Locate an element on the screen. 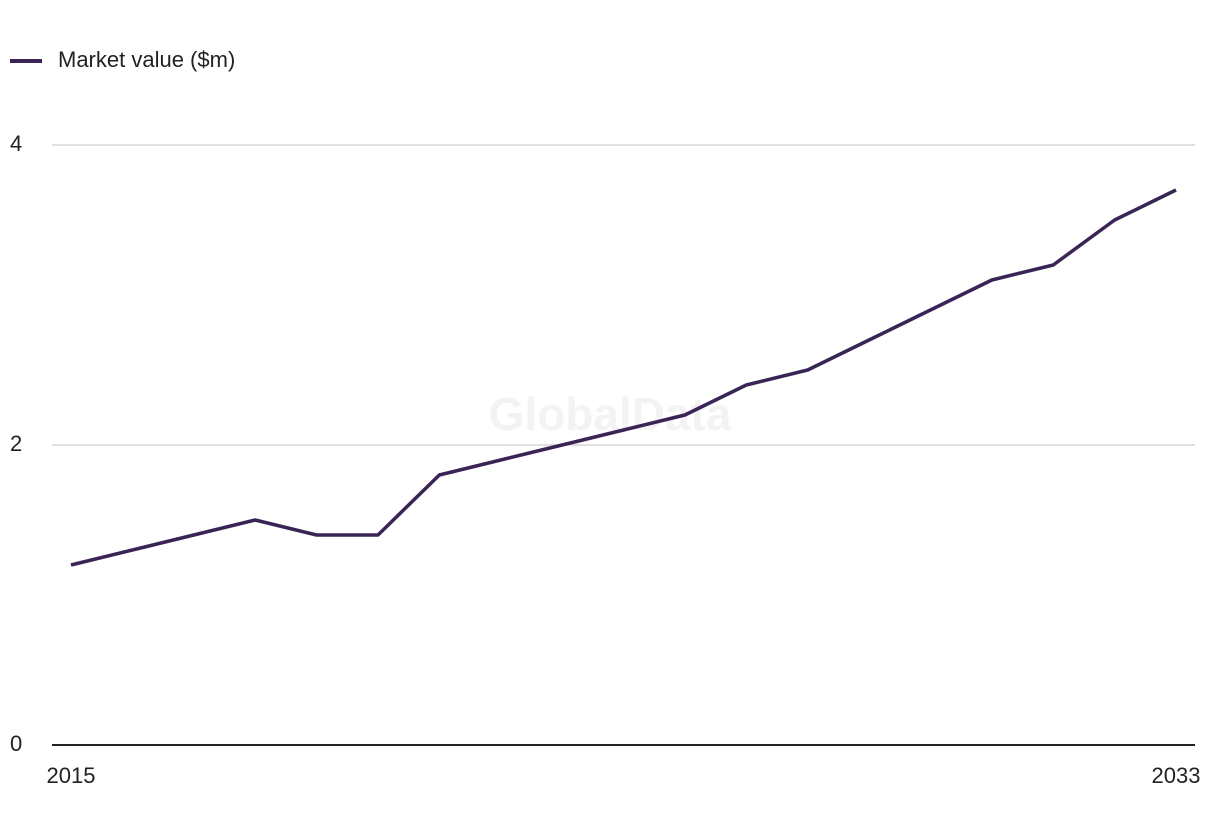  legend-label: Market value ($m) is located at coordinates (146, 59).